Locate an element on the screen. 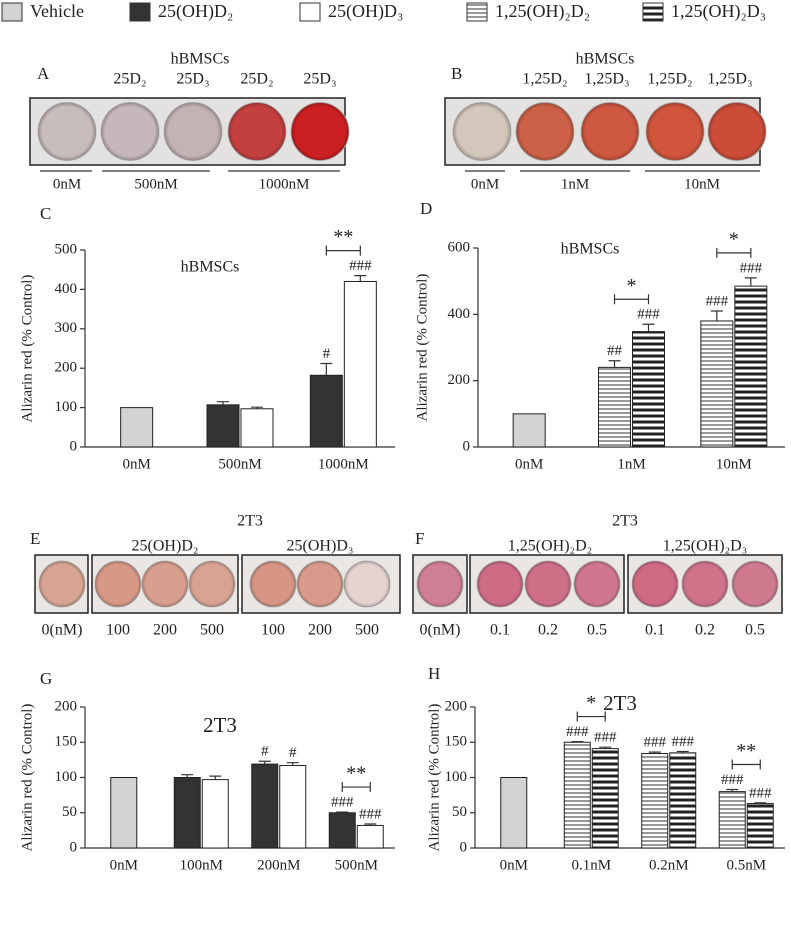 This screenshot has height=926, width=791. column-label: 25D₂ is located at coordinates (129, 79).